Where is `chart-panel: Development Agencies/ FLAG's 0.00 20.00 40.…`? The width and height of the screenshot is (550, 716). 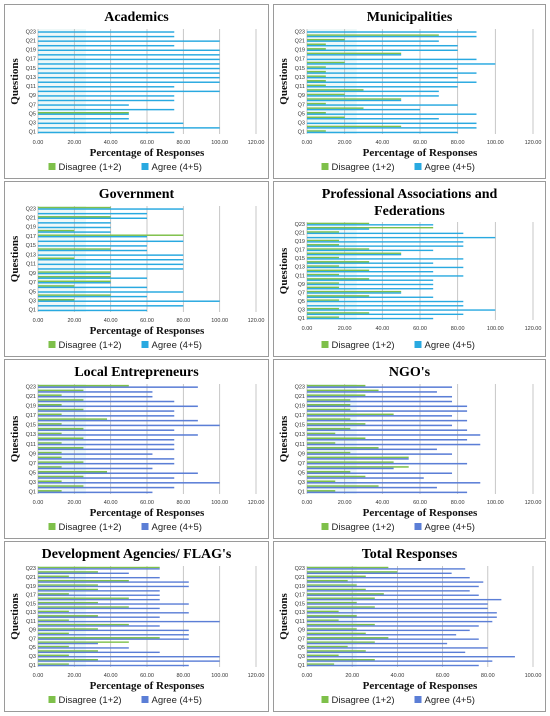
chart-panel: Development Agencies/ FLAG's 0.00 20.00 40.… is located at coordinates (136, 626).